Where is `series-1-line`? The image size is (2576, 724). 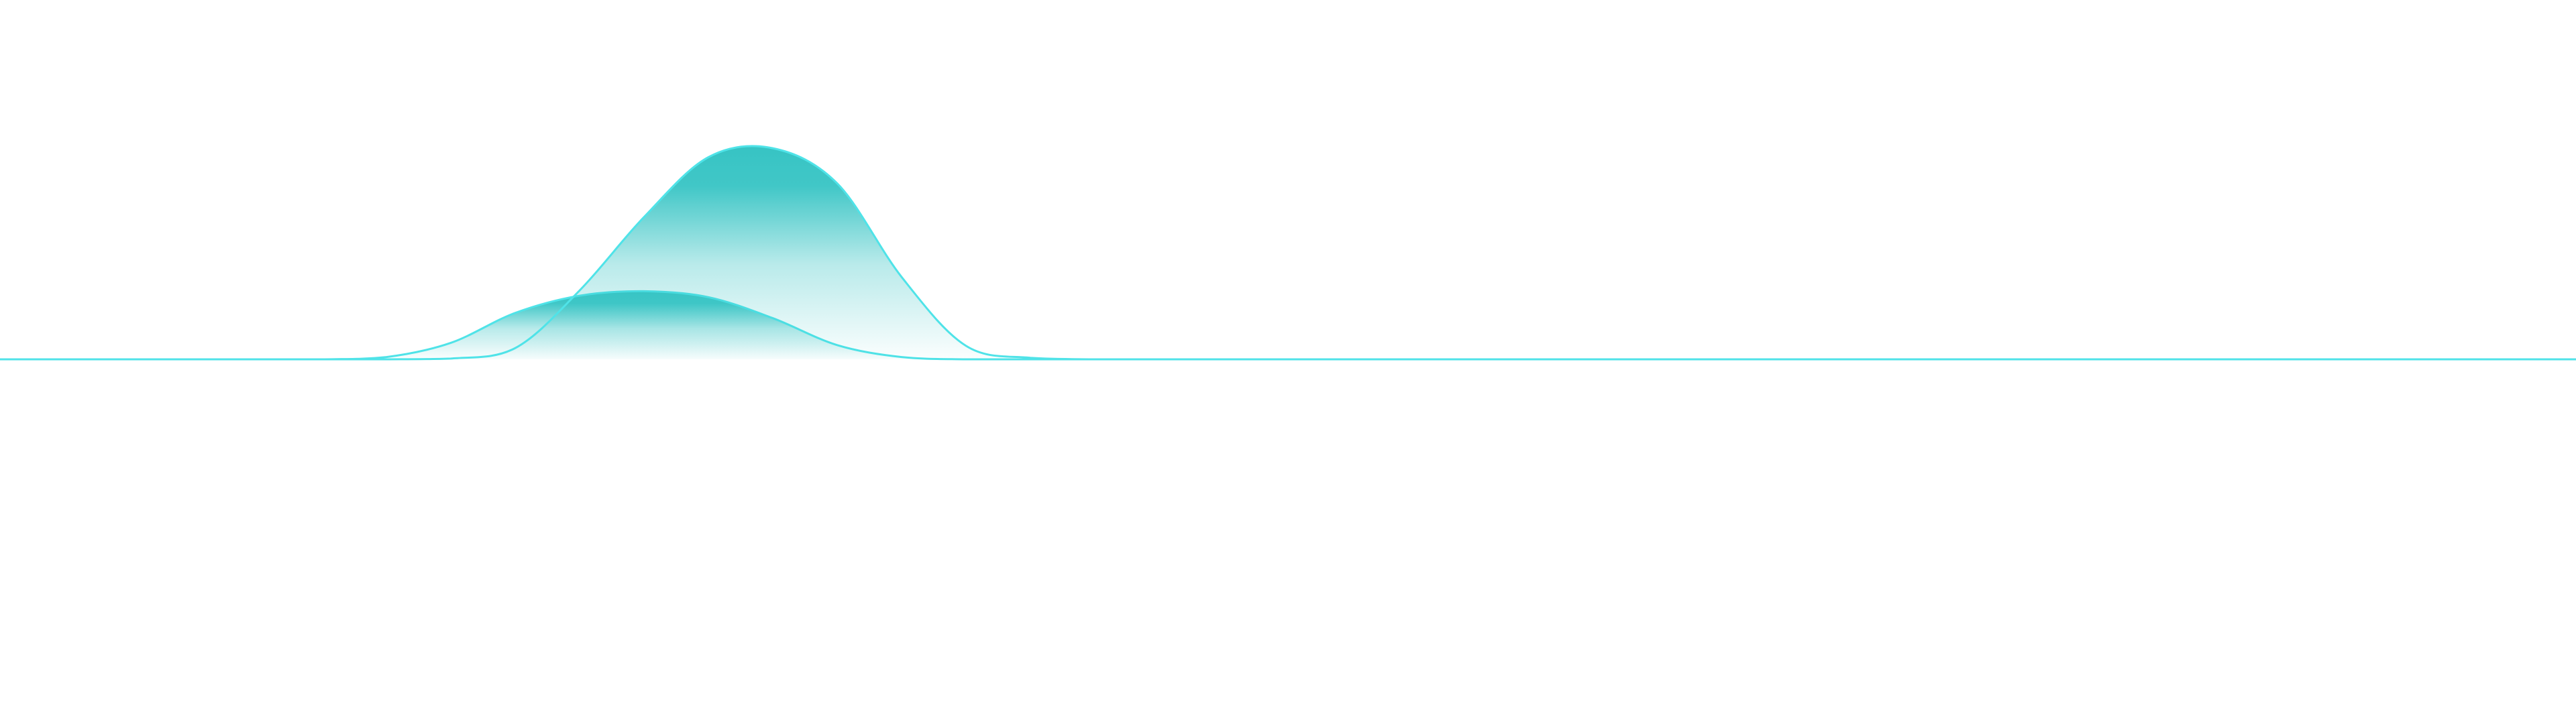
series-1-line is located at coordinates (1288, 325).